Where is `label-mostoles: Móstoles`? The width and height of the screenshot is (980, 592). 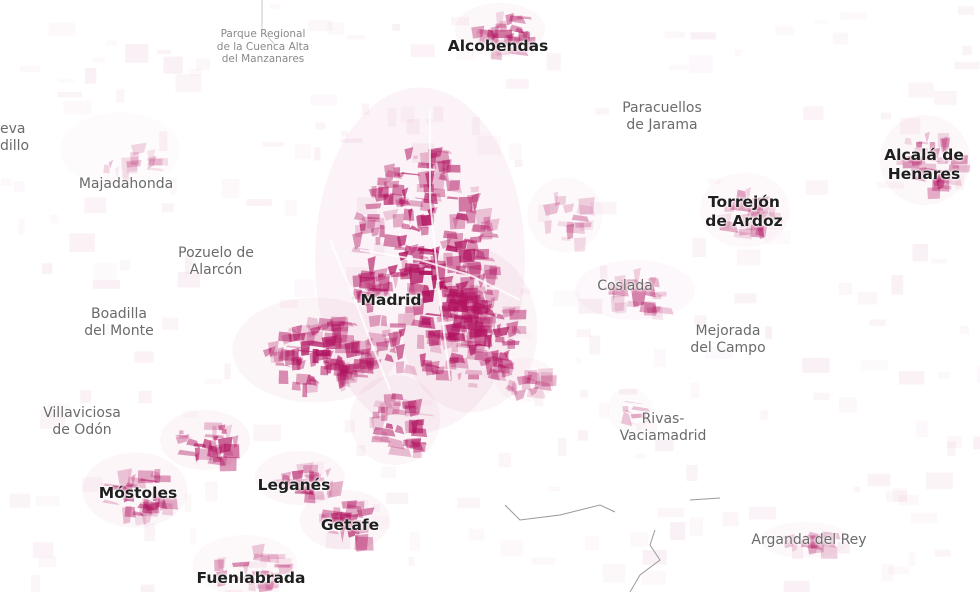 label-mostoles: Móstoles is located at coordinates (138, 493).